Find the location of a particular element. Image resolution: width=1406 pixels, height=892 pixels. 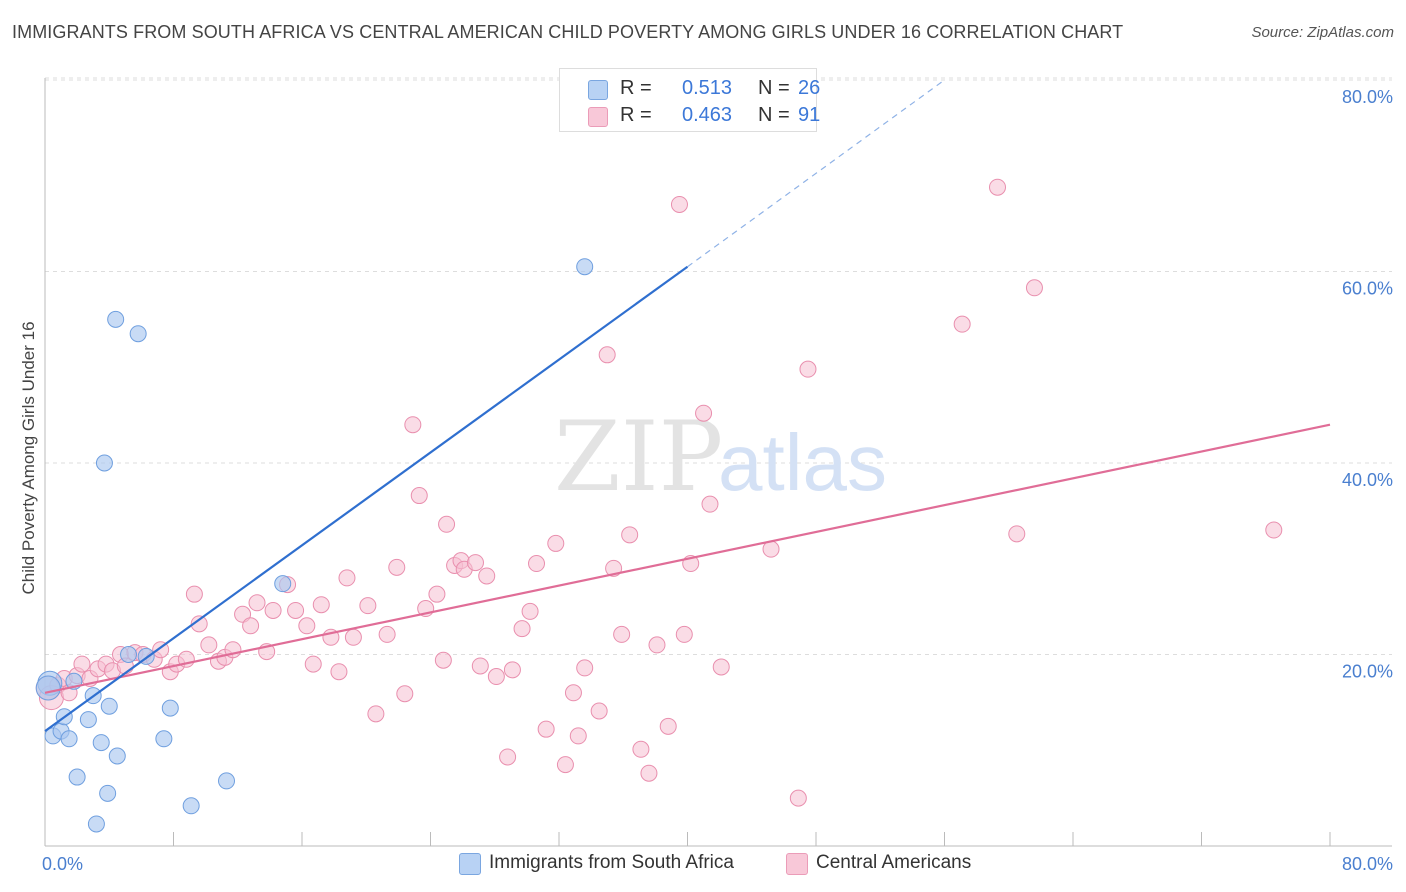

legend-r-value: 0.463 is located at coordinates (707, 115).